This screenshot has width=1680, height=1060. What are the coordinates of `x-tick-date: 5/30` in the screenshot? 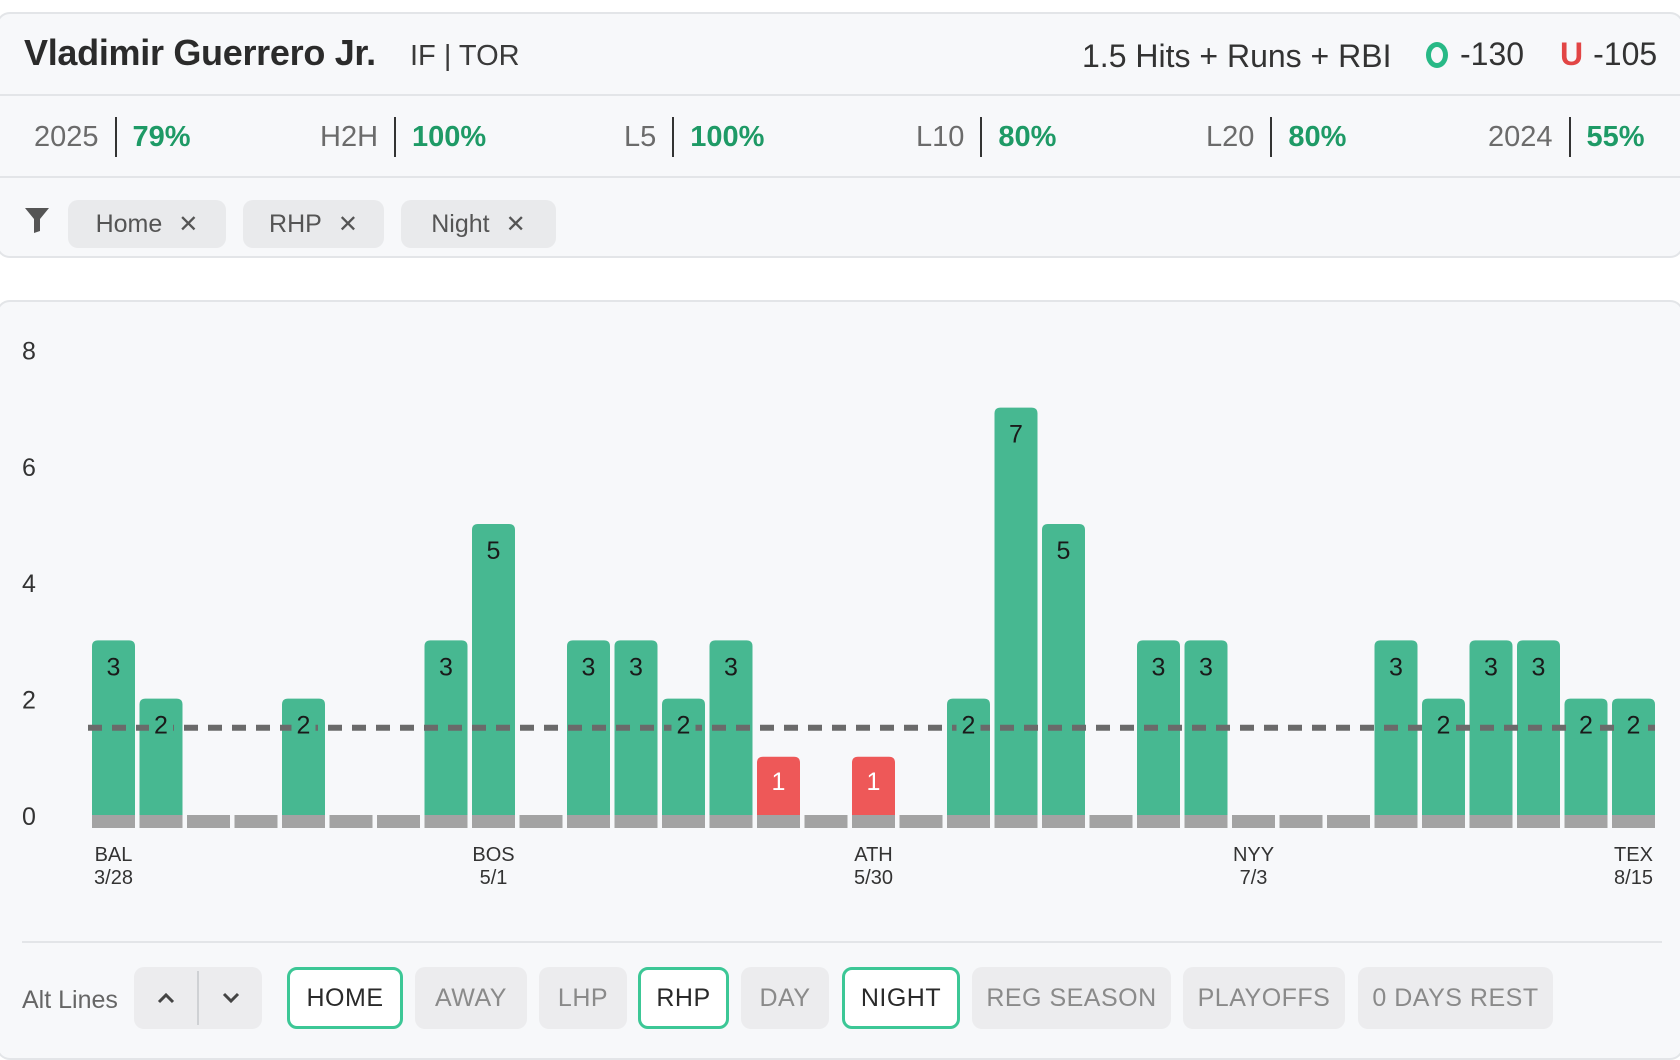 It's located at (873, 878).